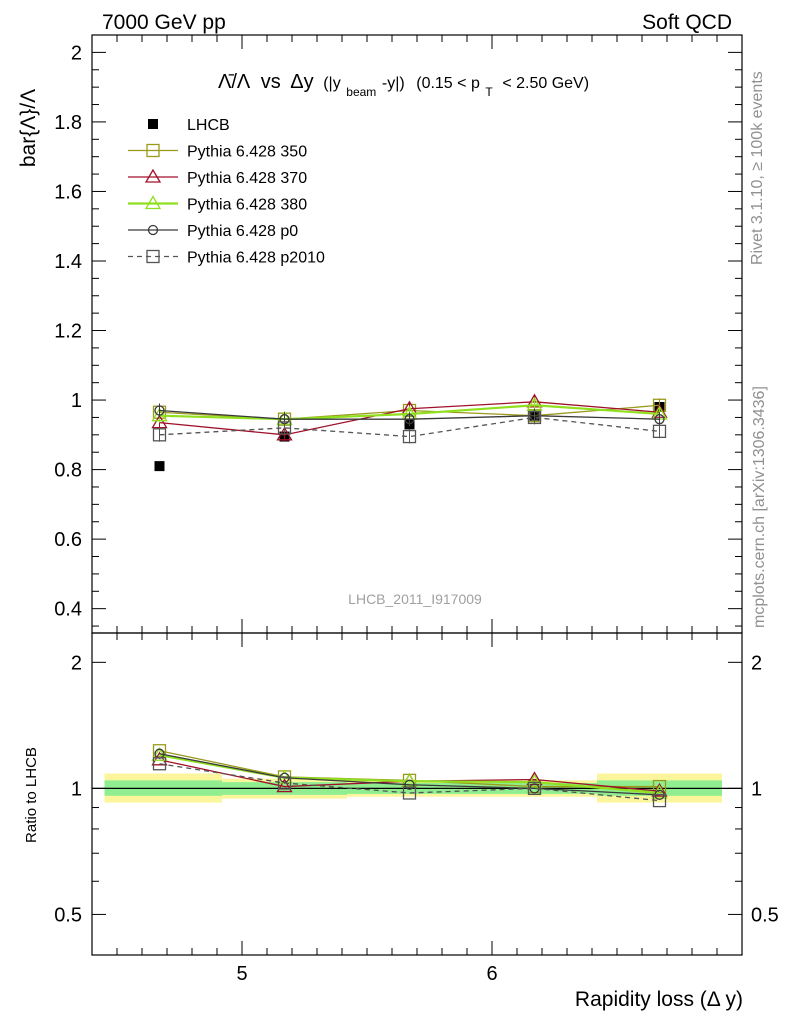  I want to click on rivet-version-text: Rivet 3.1.10, ≥ 100k events, so click(757, 168).